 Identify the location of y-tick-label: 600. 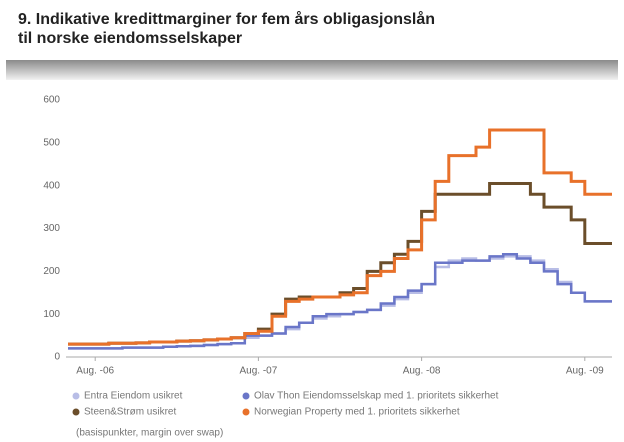
(51, 100).